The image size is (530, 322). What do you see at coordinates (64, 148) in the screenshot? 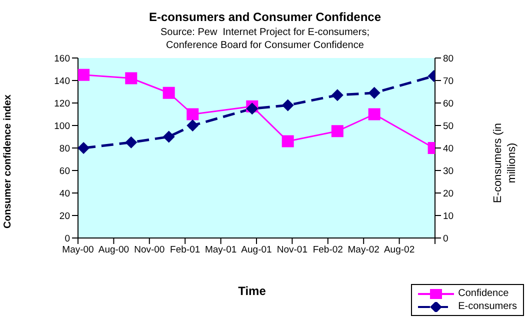
I see `y-tick-label: 80` at bounding box center [64, 148].